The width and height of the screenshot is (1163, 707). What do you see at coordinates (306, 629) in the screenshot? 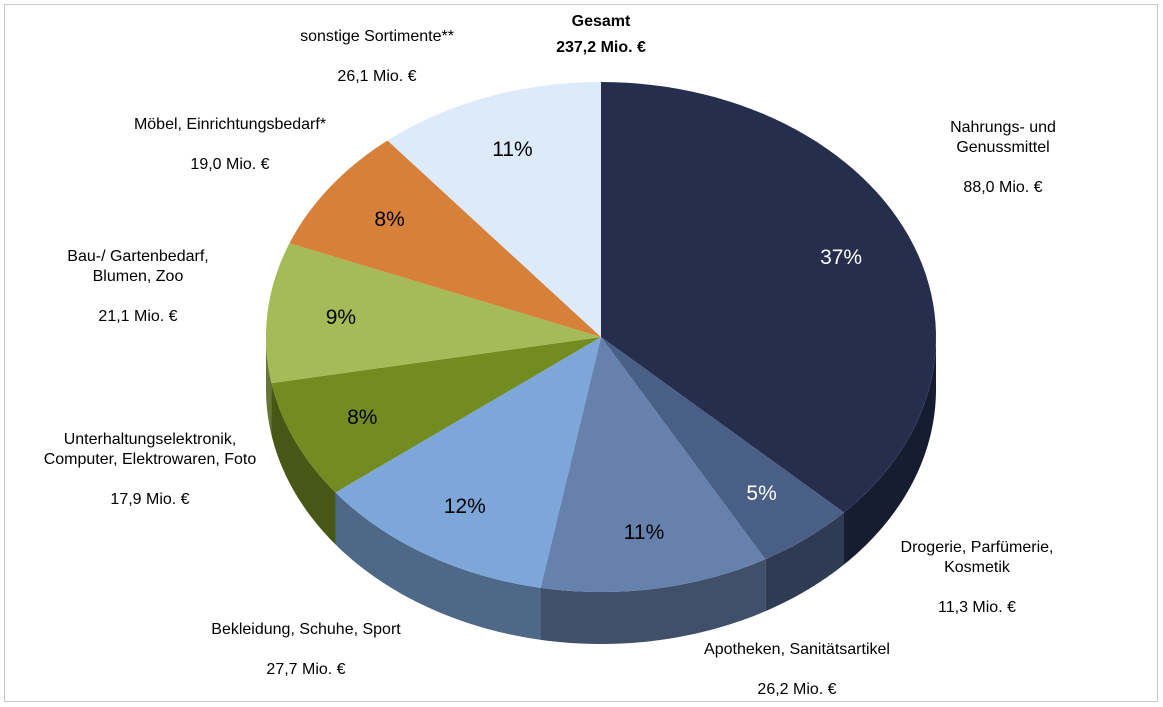
I see `slice-label: Bekleidung, Schuhe, Sport` at bounding box center [306, 629].